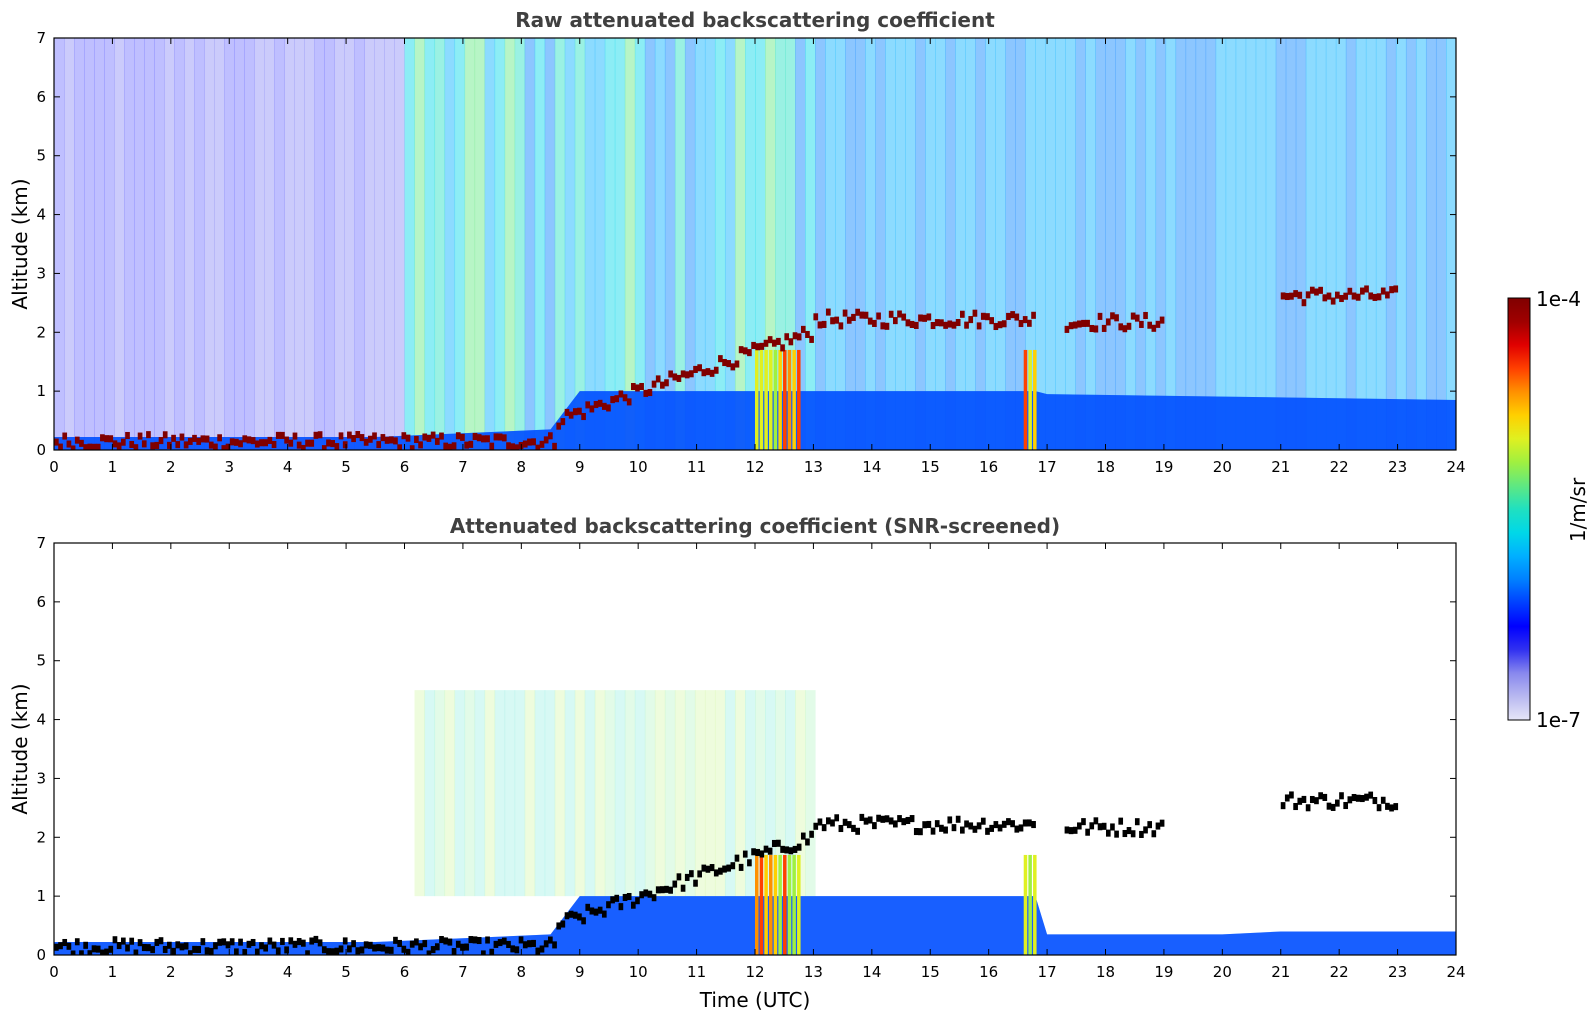 The image size is (1595, 1020). What do you see at coordinates (41, 896) in the screenshot?
I see `y-tick-label: 1` at bounding box center [41, 896].